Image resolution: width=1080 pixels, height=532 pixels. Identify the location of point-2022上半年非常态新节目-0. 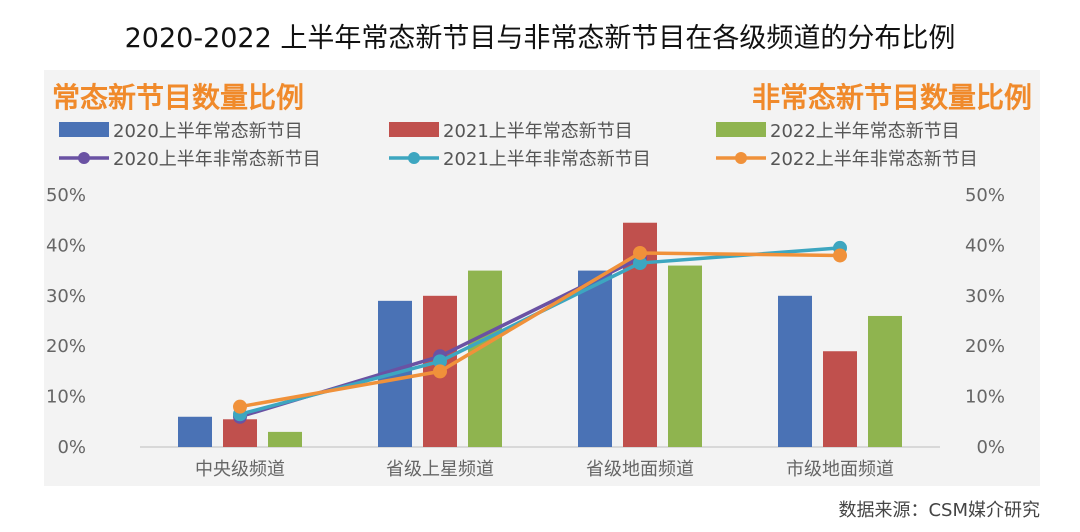
(240, 406).